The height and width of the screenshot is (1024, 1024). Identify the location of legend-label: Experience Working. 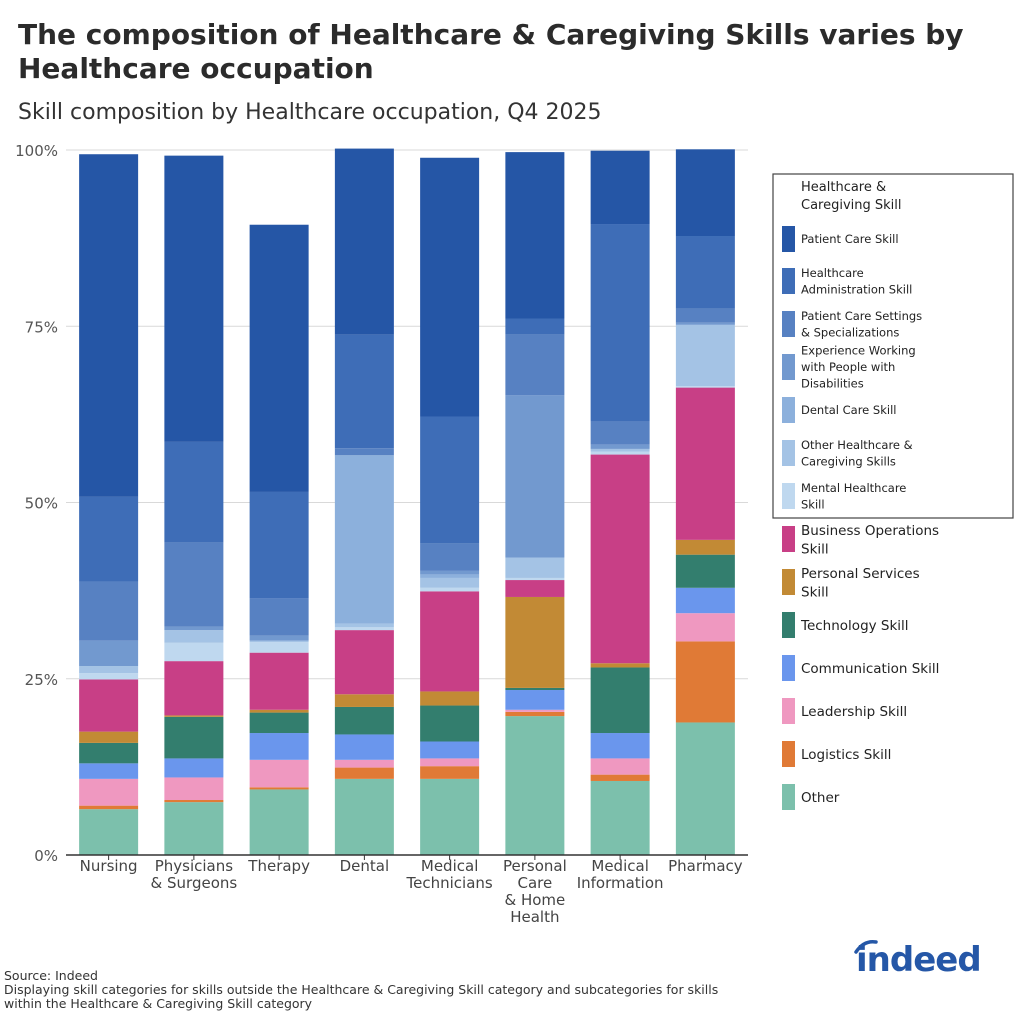
(858, 351).